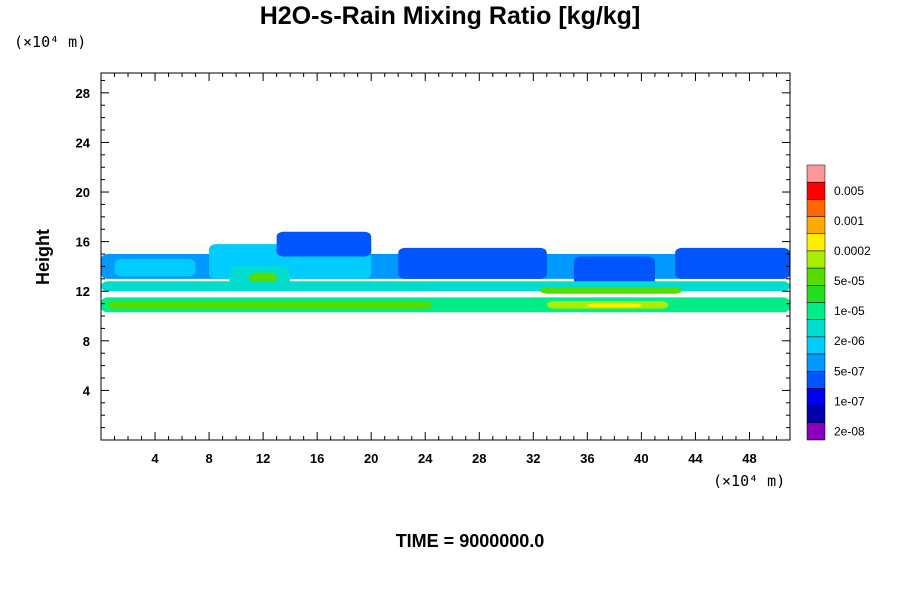 This screenshot has height=600, width=900. Describe the element at coordinates (849, 401) in the screenshot. I see `colorbar-label: 1e-07` at that location.